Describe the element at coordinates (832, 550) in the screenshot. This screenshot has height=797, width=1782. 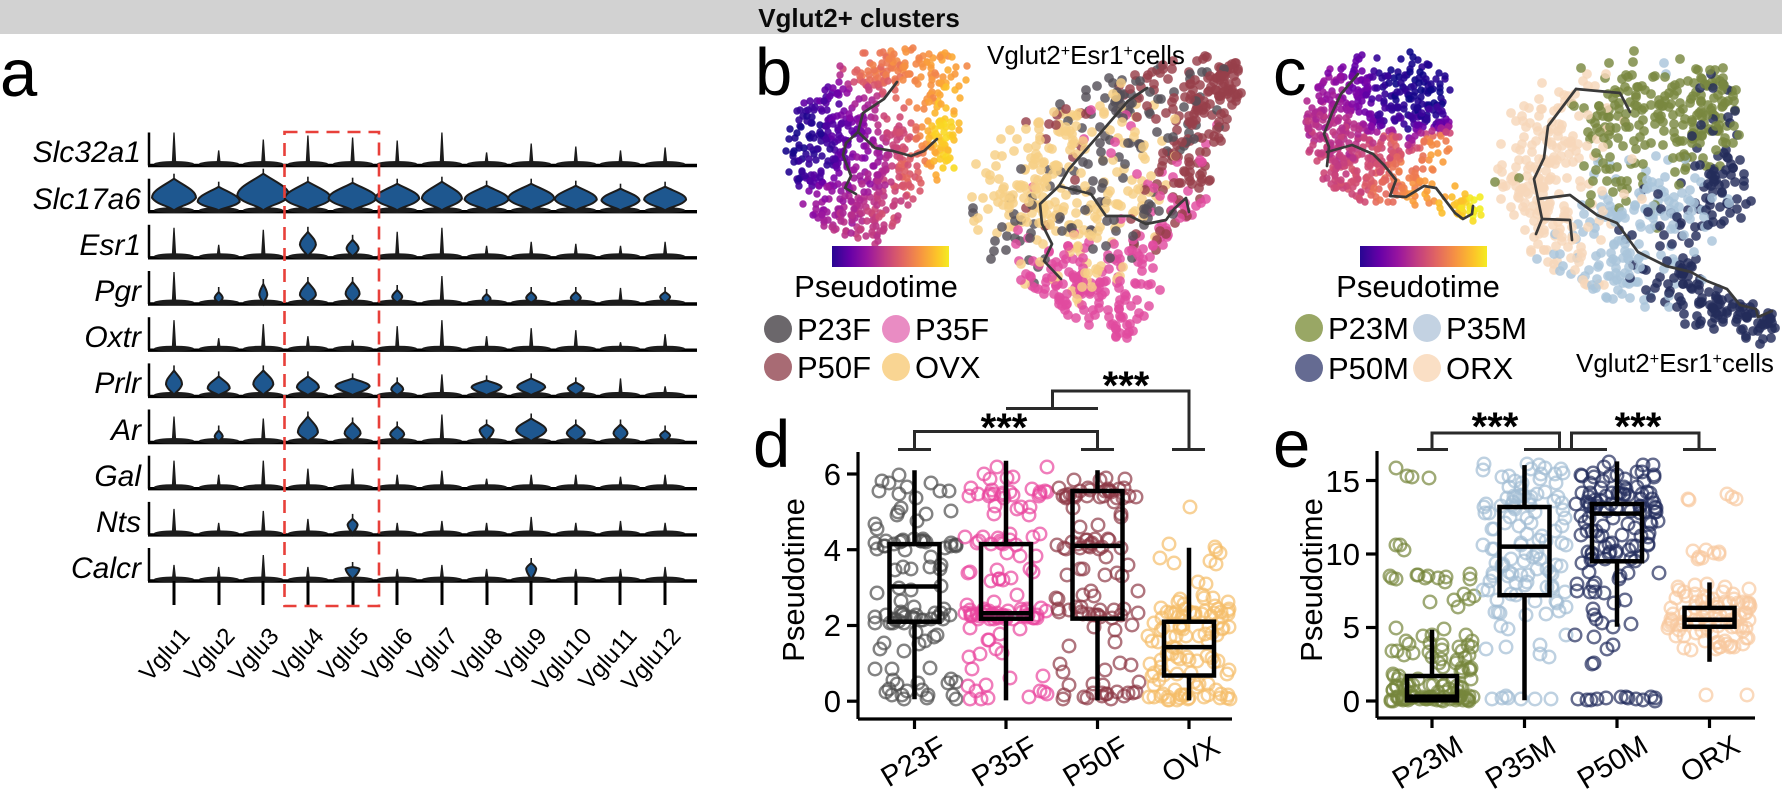
I see `svg-text: 4` at that location.